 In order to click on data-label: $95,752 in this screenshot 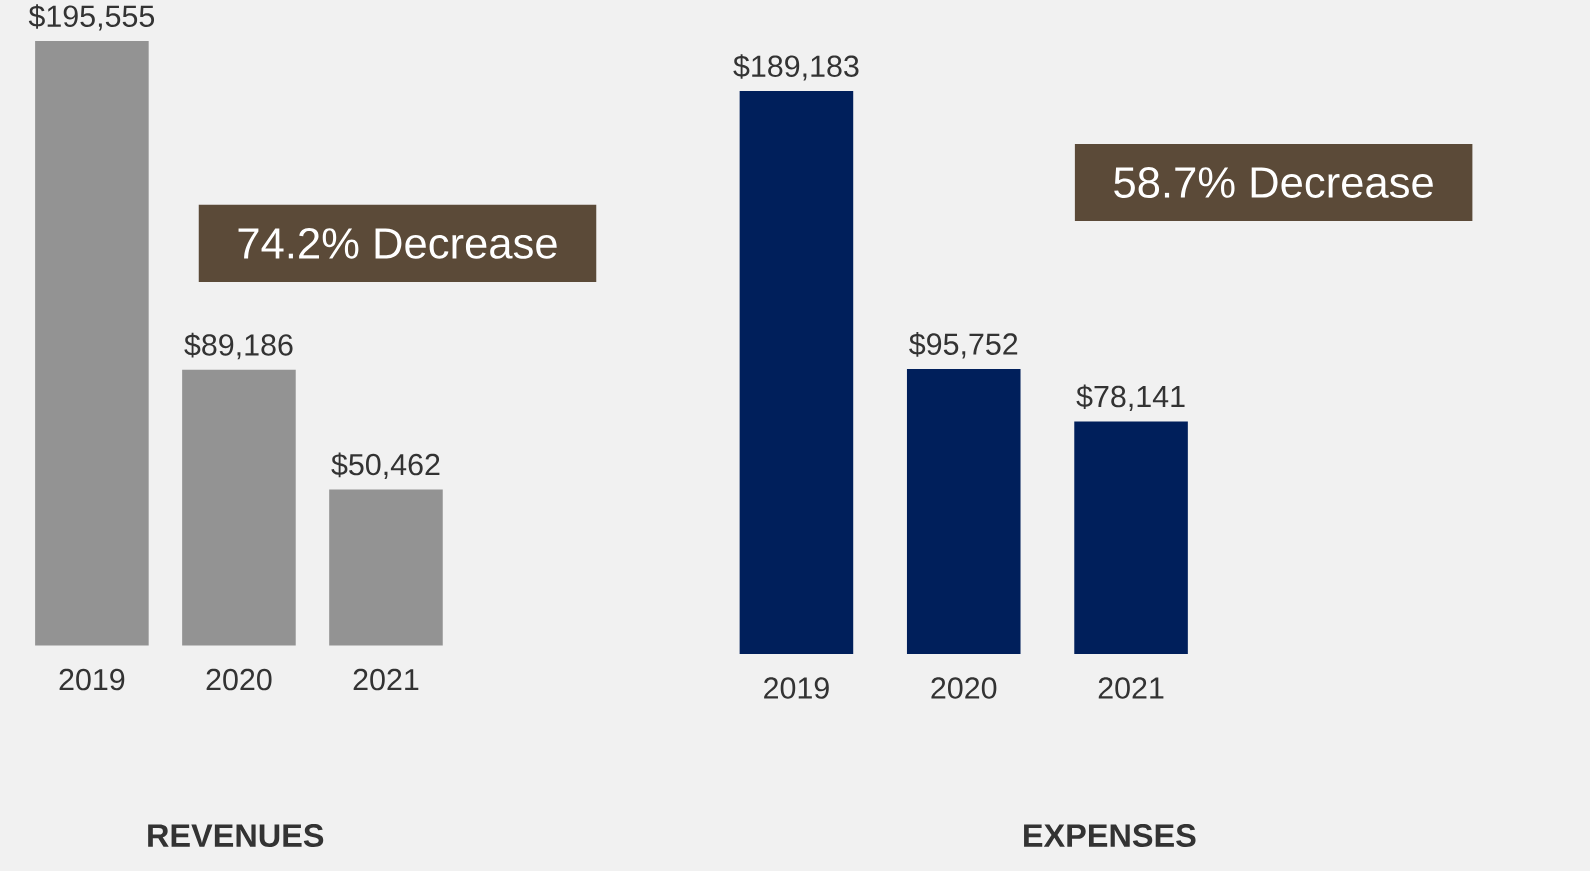, I will do `click(963, 345)`.